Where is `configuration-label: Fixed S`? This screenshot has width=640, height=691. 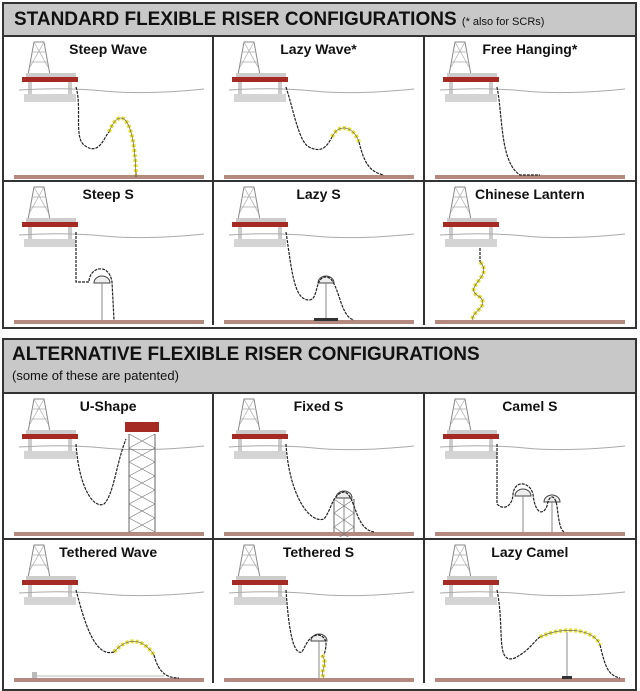
configuration-label: Fixed S is located at coordinates (318, 406).